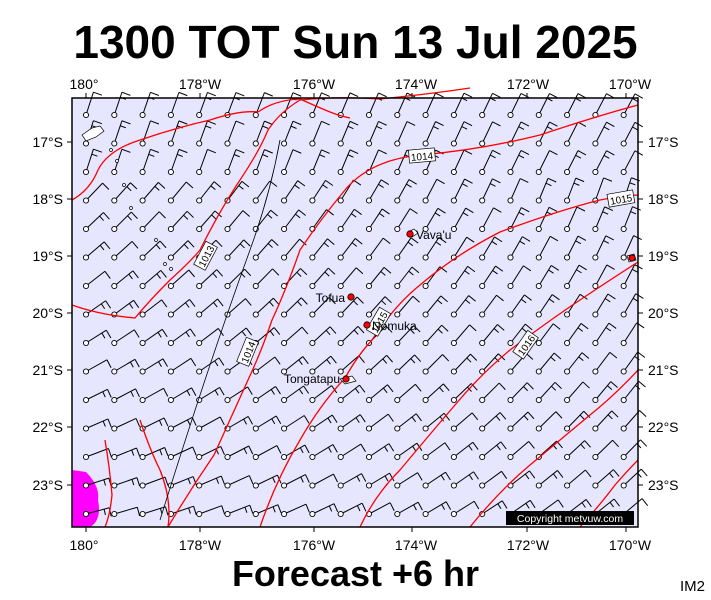  Describe the element at coordinates (47, 256) in the screenshot. I see `lat-label: 19°S` at that location.